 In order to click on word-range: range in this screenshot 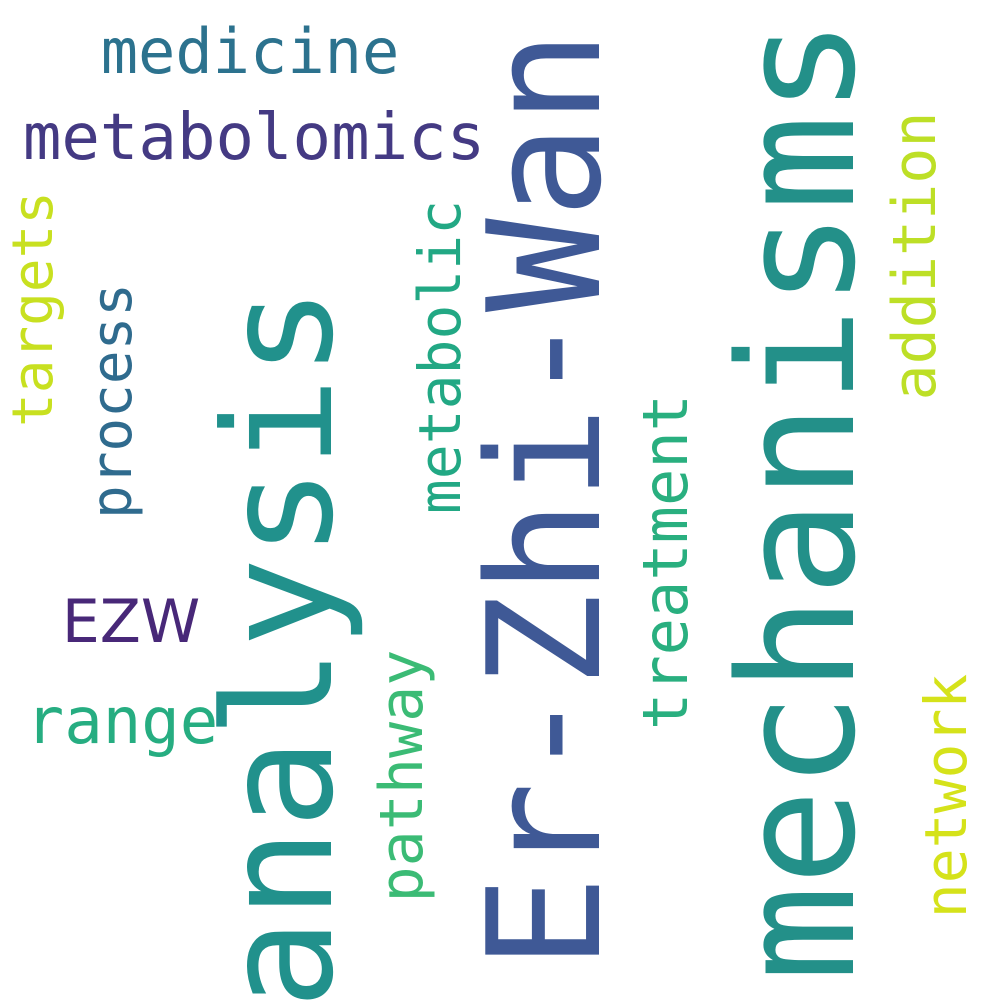, I will do `click(122, 722)`.